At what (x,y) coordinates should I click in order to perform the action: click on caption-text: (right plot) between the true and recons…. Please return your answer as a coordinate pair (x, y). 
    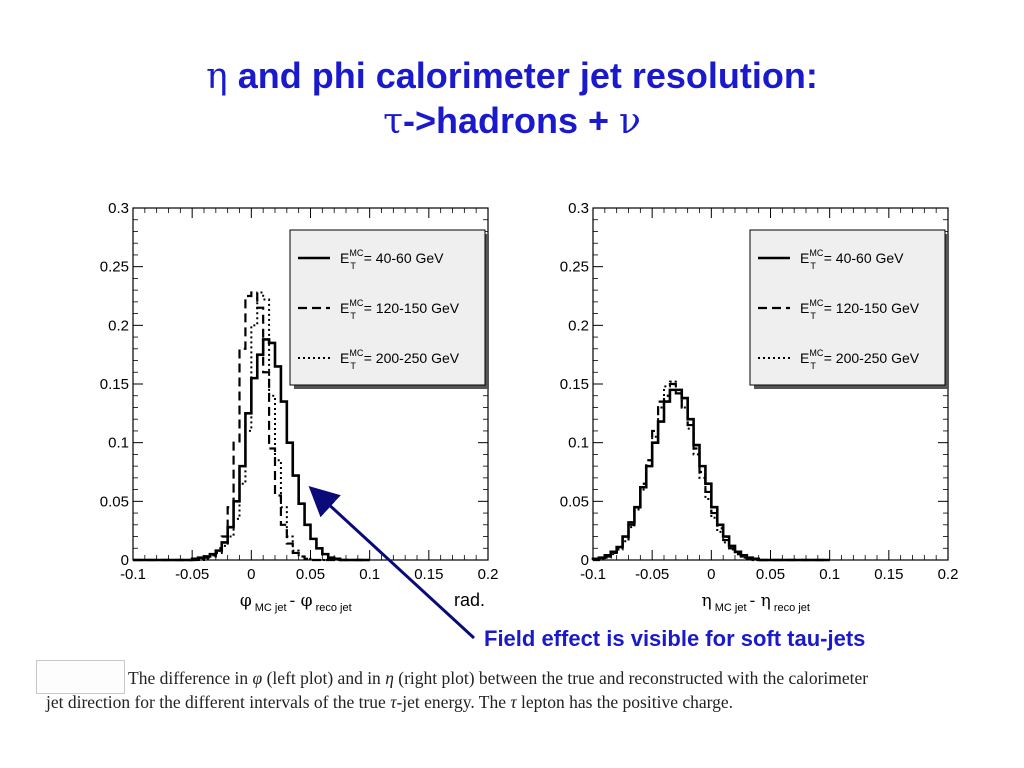
    Looking at the image, I should click on (631, 678).